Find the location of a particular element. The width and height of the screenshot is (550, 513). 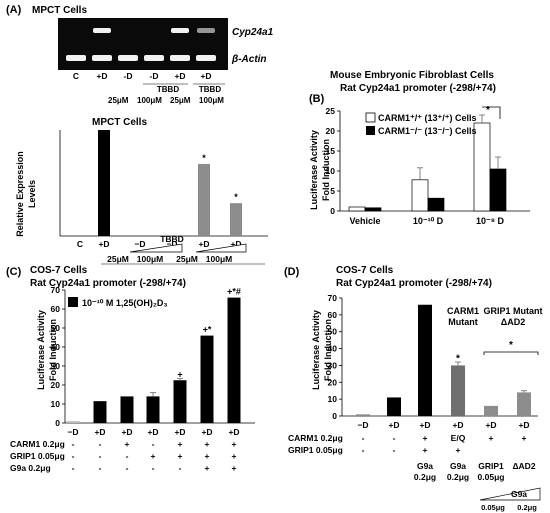

panel-d-bottom-label: 0.05μg is located at coordinates (491, 477).